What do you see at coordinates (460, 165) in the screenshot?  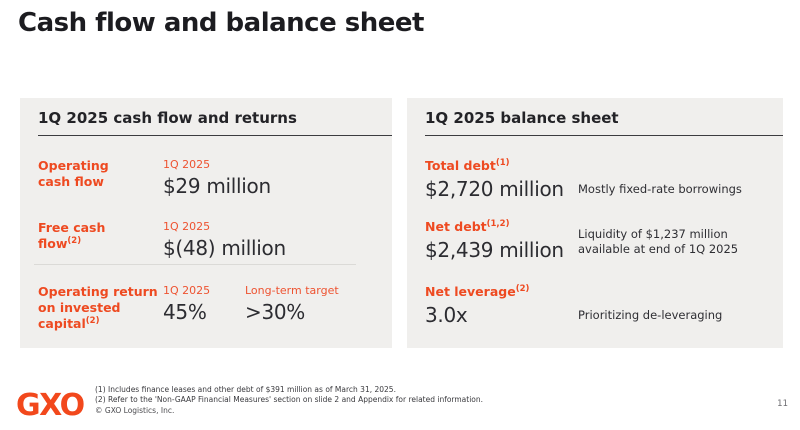 I see `label-text: Total debt` at bounding box center [460, 165].